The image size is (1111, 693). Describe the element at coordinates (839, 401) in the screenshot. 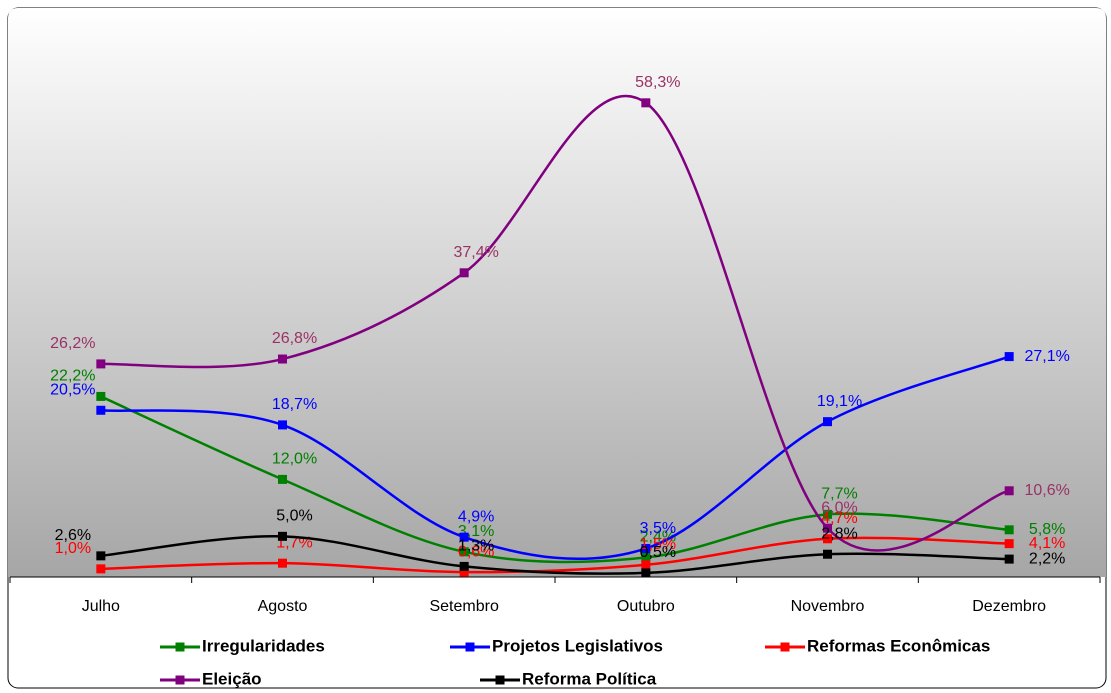

I see `data-label: 19,1%` at that location.